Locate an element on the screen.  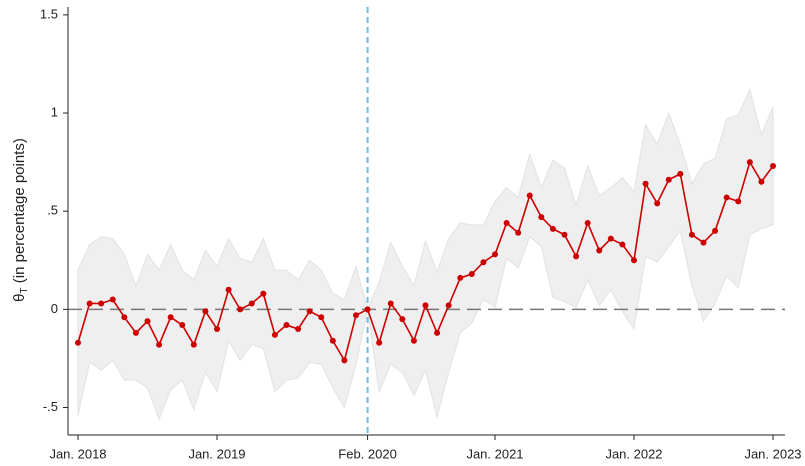
y-tick-label: 1.5 is located at coordinates (49, 13).